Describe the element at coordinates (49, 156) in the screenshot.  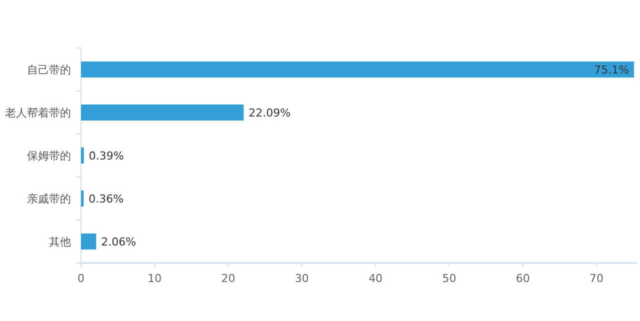
I see `y-tick-label: 保姆带的` at that location.